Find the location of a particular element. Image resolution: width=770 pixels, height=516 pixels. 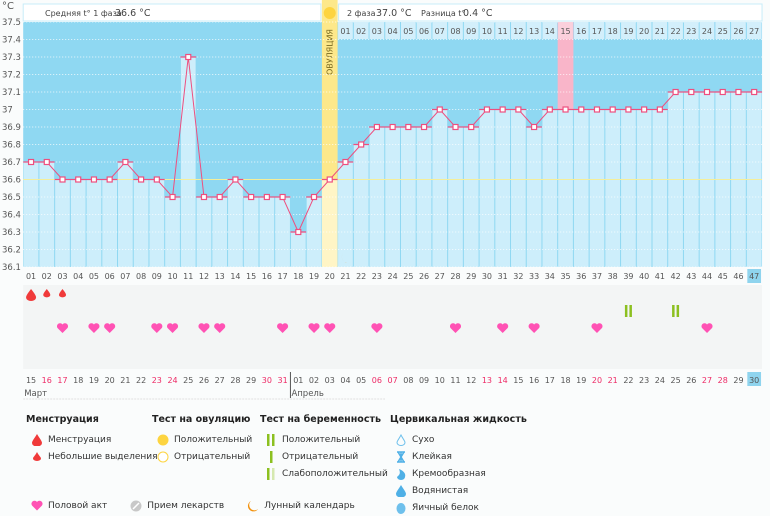

date-label: 22 is located at coordinates (141, 380).